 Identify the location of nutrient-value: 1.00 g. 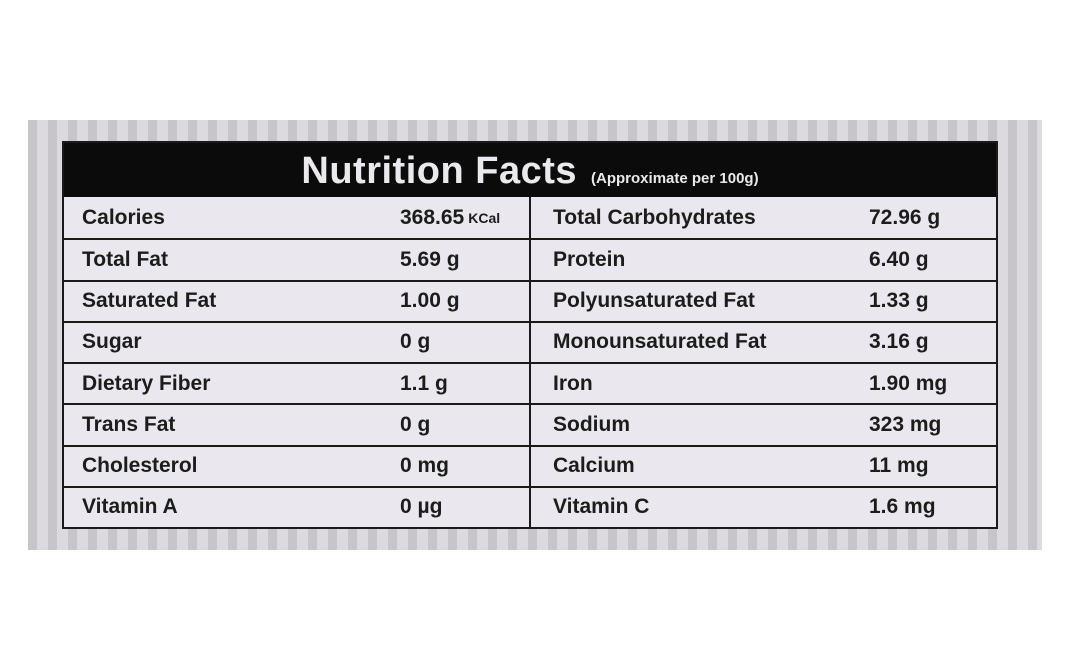
(430, 301).